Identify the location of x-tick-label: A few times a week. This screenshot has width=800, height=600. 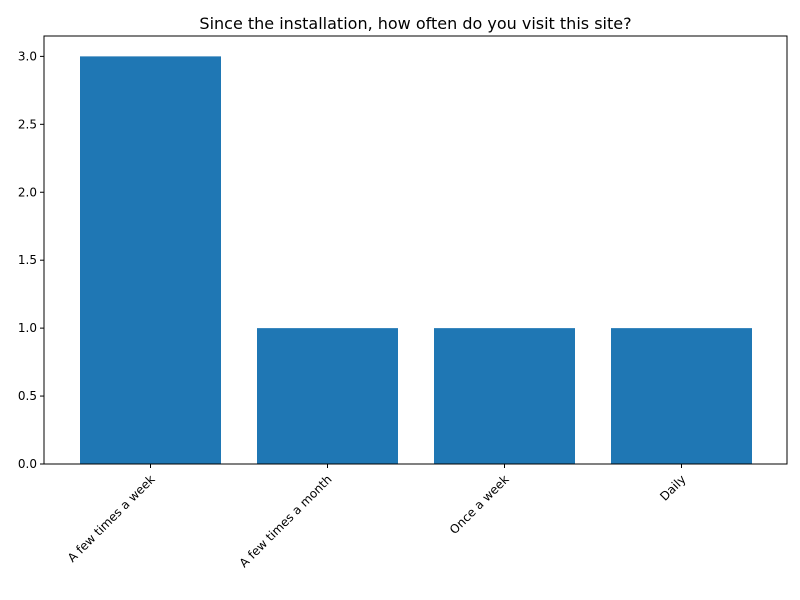
(111, 518).